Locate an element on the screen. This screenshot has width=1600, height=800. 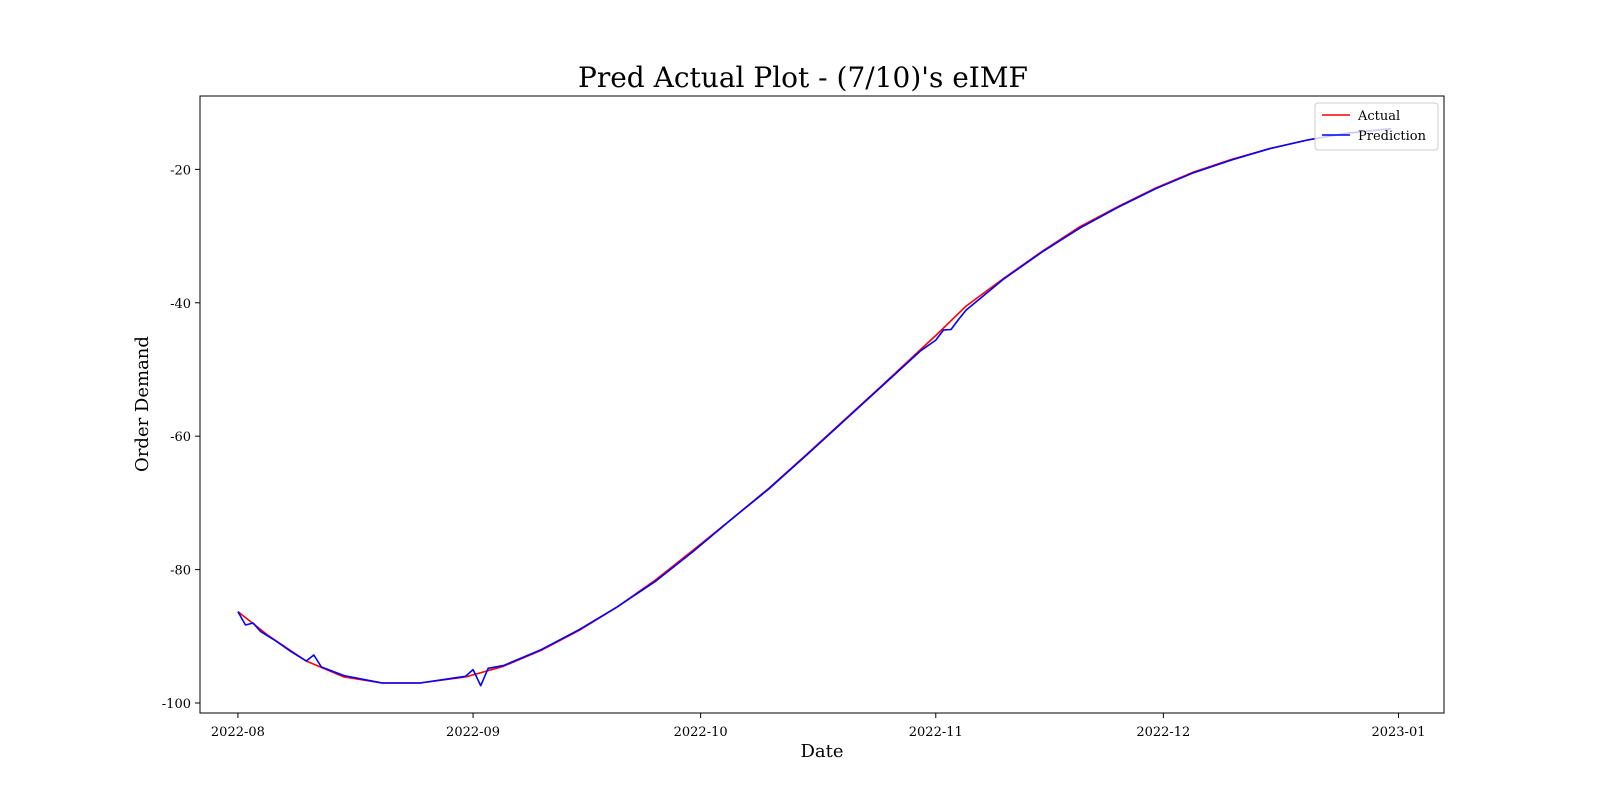
y-tick-label: -60 is located at coordinates (180, 437).